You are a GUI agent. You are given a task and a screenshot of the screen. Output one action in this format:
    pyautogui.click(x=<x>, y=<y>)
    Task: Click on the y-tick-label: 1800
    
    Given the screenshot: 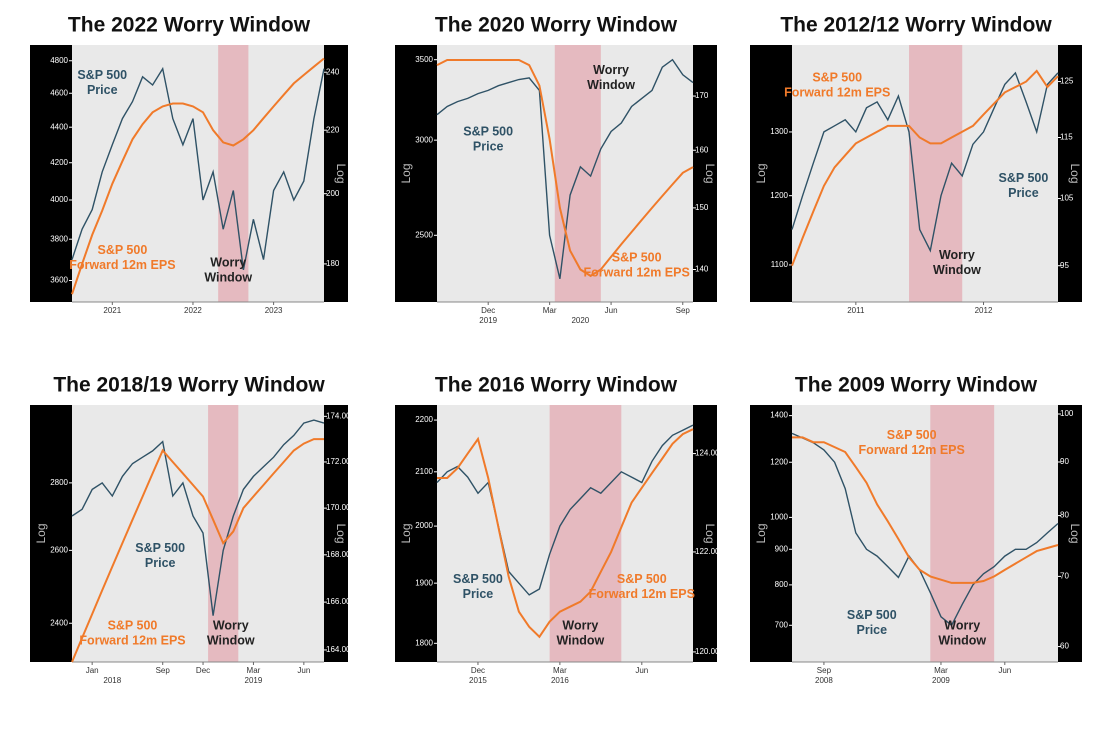 What is the action you would take?
    pyautogui.click(x=424, y=642)
    